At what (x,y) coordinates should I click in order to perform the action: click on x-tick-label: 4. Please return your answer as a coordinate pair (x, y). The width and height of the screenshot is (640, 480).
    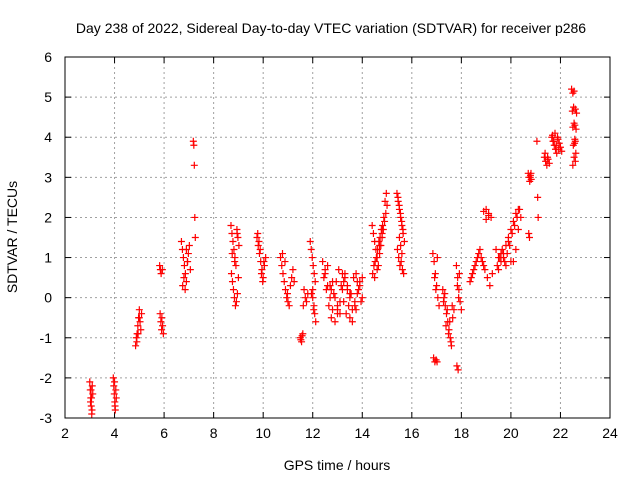
    Looking at the image, I should click on (115, 433).